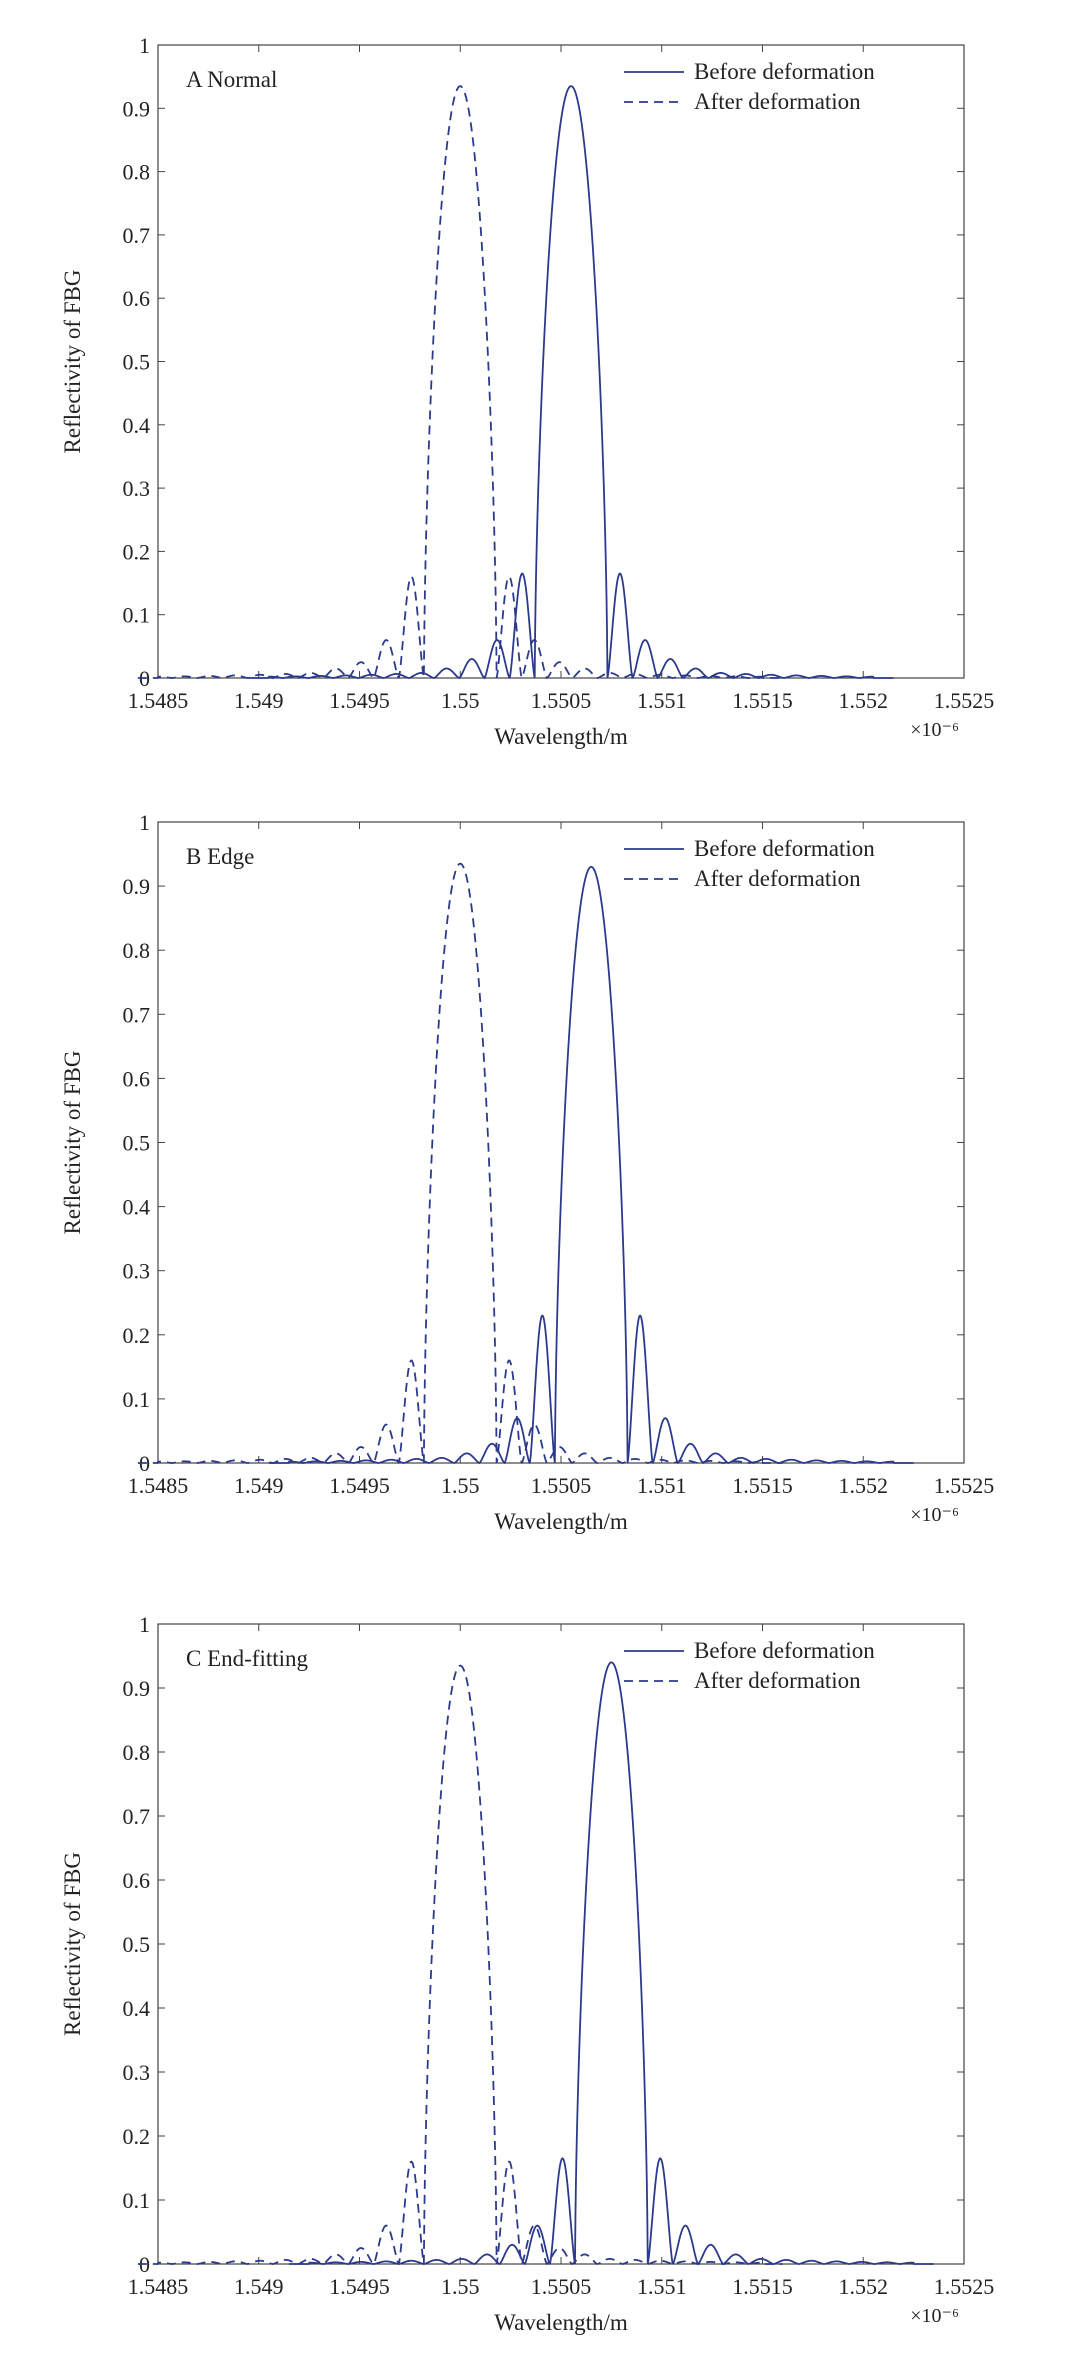 The image size is (1071, 2375). Describe the element at coordinates (231, 79) in the screenshot. I see `panel-label: A Normal` at that location.